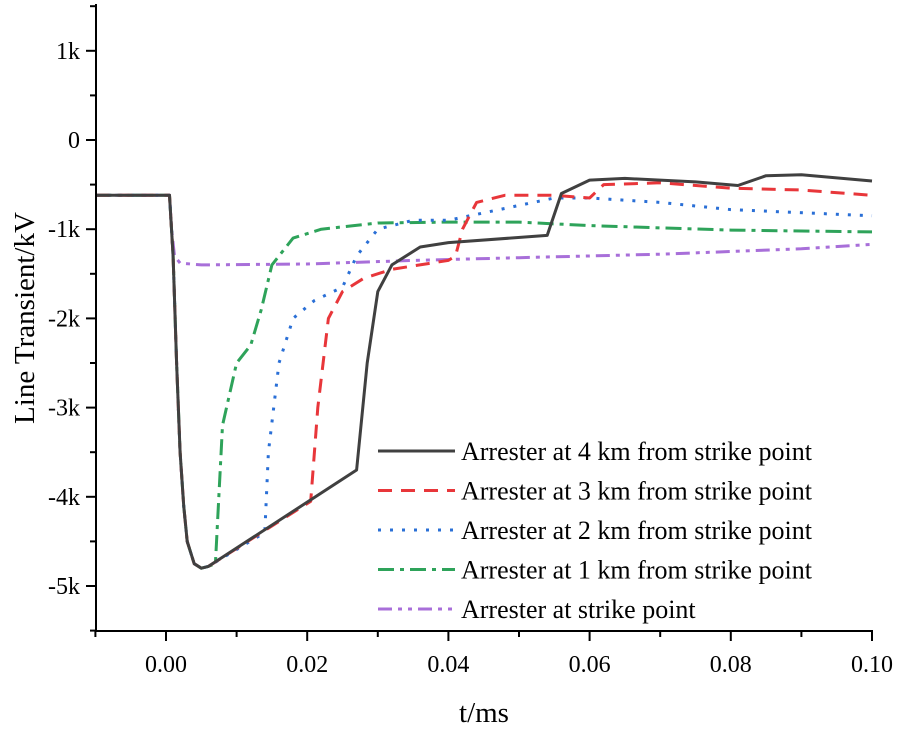 This screenshot has width=899, height=732. I want to click on y-tick-label: -1k, so click(64, 230).